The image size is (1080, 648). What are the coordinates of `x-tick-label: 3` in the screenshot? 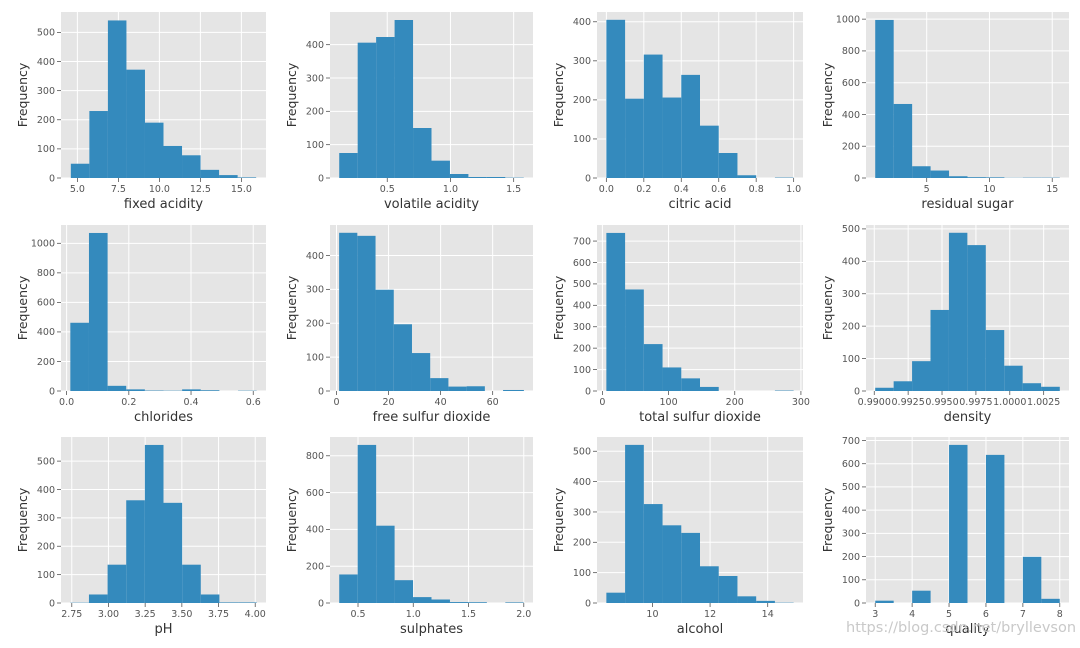 It's located at (875, 614).